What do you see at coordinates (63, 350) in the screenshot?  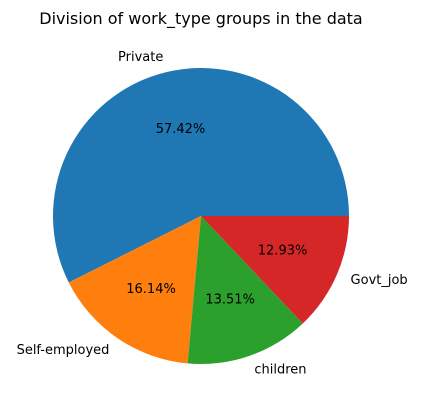 I see `pie-label-self-employed: Self-employed` at bounding box center [63, 350].